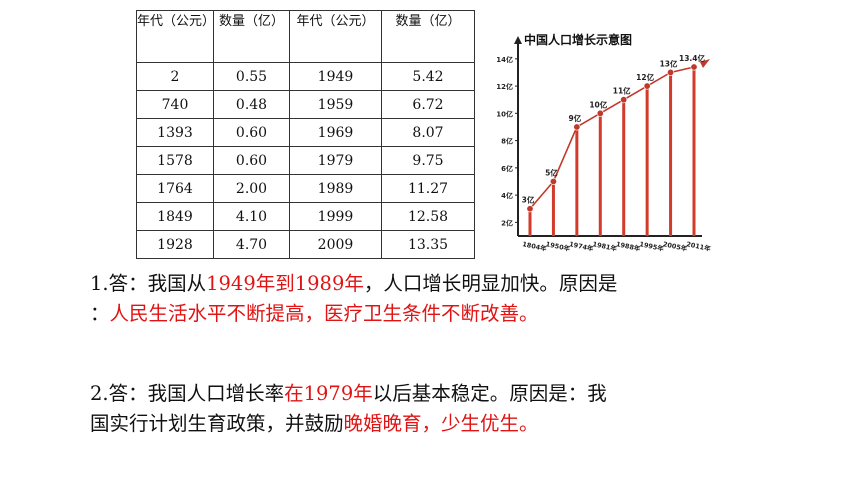 This screenshot has height=484, width=860. Describe the element at coordinates (251, 76) in the screenshot. I see `table-cell: 0.55` at that location.